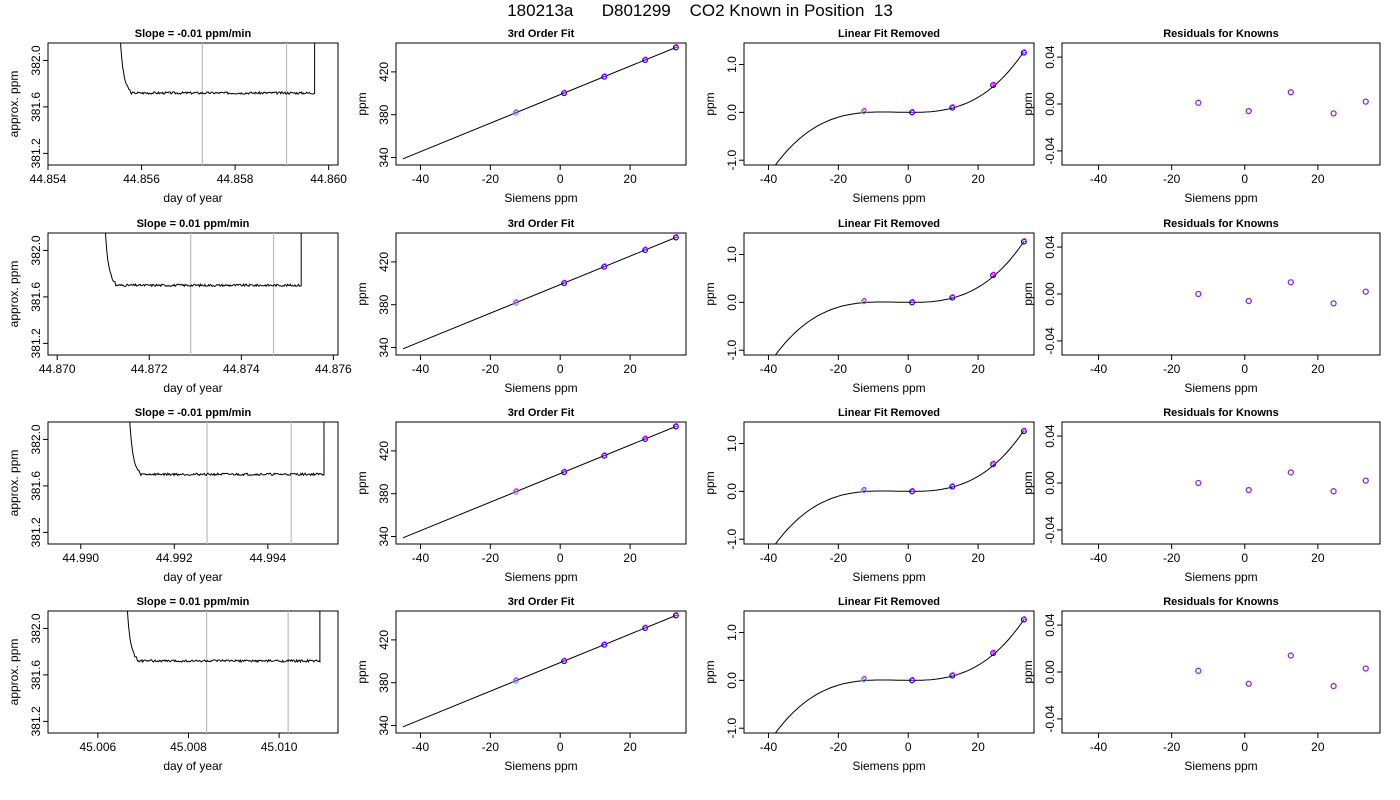 The image size is (1400, 800). What do you see at coordinates (174, 558) in the screenshot?
I see `x-tick-label: 44.992` at bounding box center [174, 558].